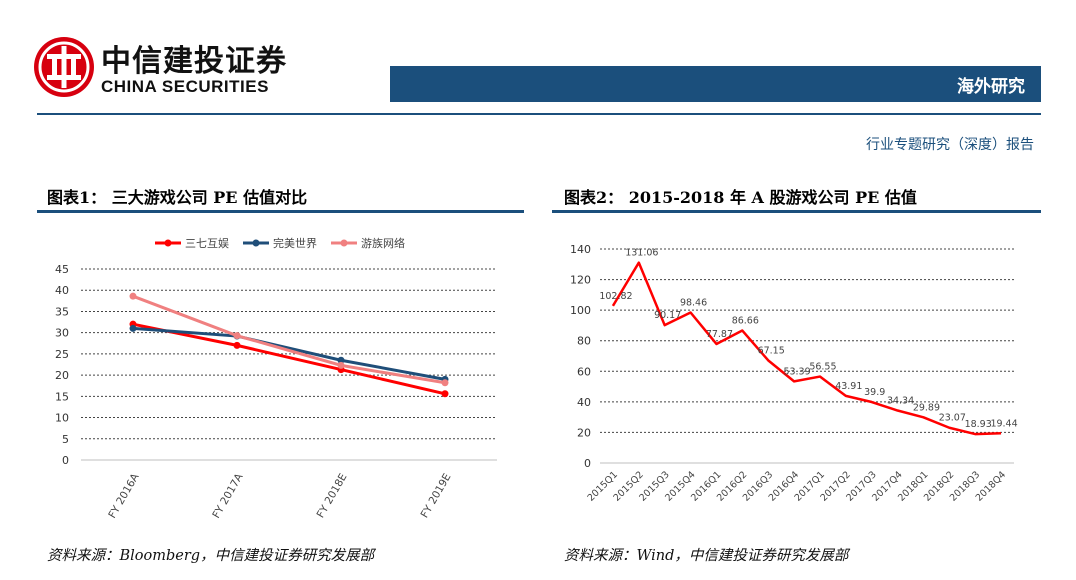  What do you see at coordinates (332, 496) in the screenshot?
I see `x-tick-label: FY 2018E` at bounding box center [332, 496].